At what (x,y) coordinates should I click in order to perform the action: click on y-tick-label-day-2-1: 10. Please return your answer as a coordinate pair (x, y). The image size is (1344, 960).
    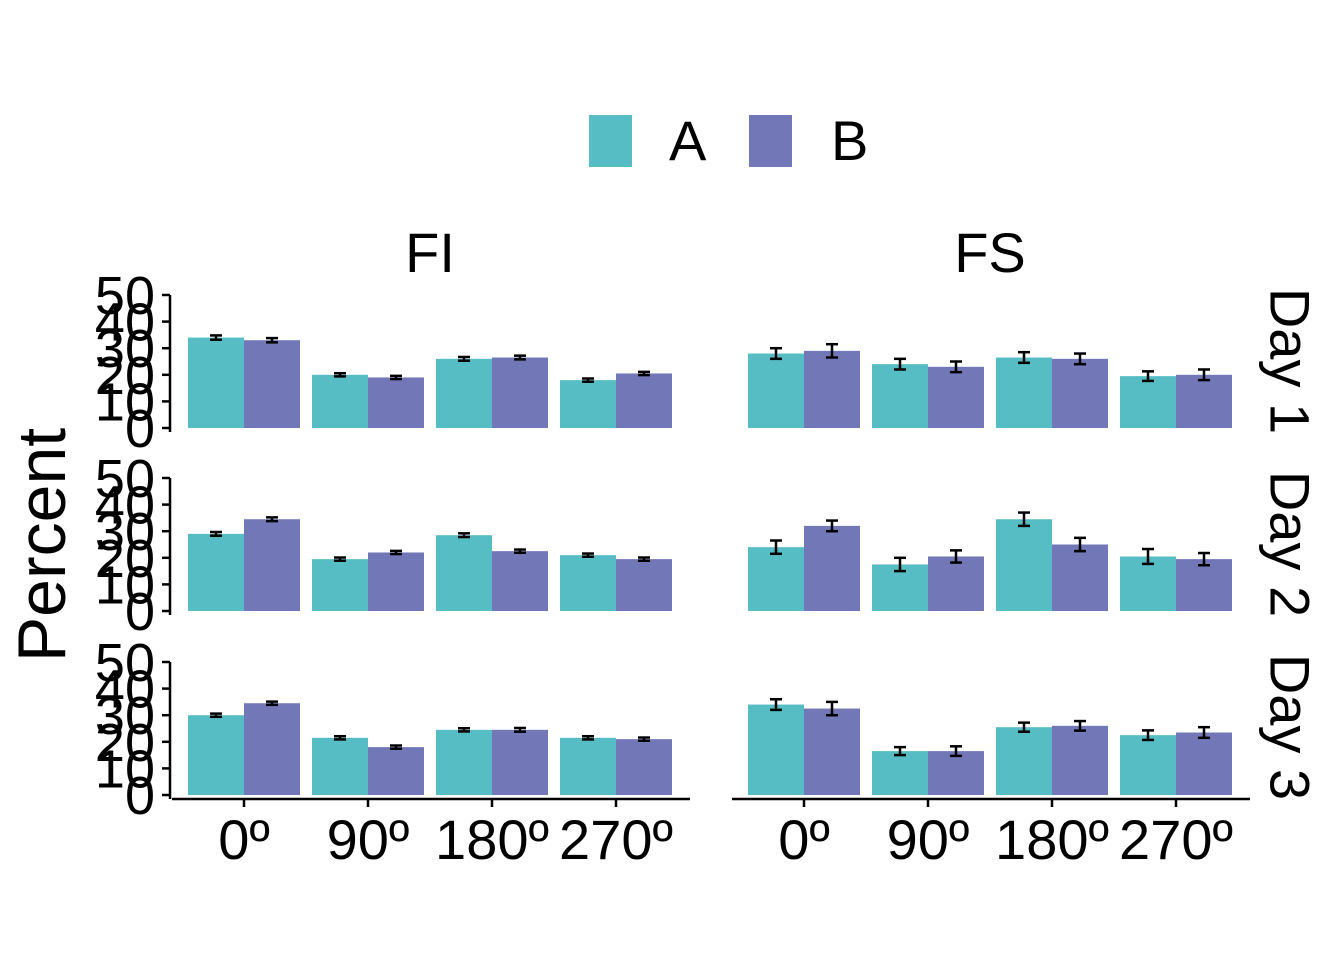
    Looking at the image, I should click on (125, 585).